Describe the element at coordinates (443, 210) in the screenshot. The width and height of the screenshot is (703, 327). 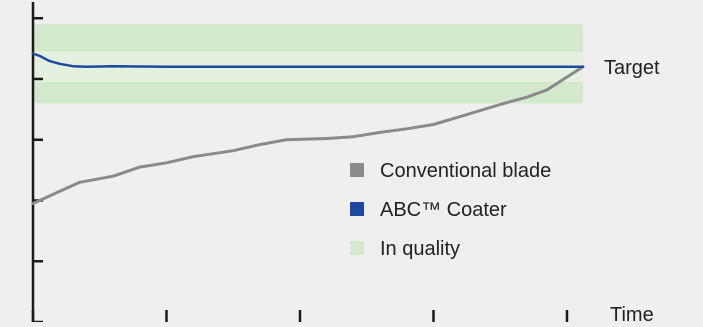
I see `legend-label-1: ABC™ Coater` at that location.